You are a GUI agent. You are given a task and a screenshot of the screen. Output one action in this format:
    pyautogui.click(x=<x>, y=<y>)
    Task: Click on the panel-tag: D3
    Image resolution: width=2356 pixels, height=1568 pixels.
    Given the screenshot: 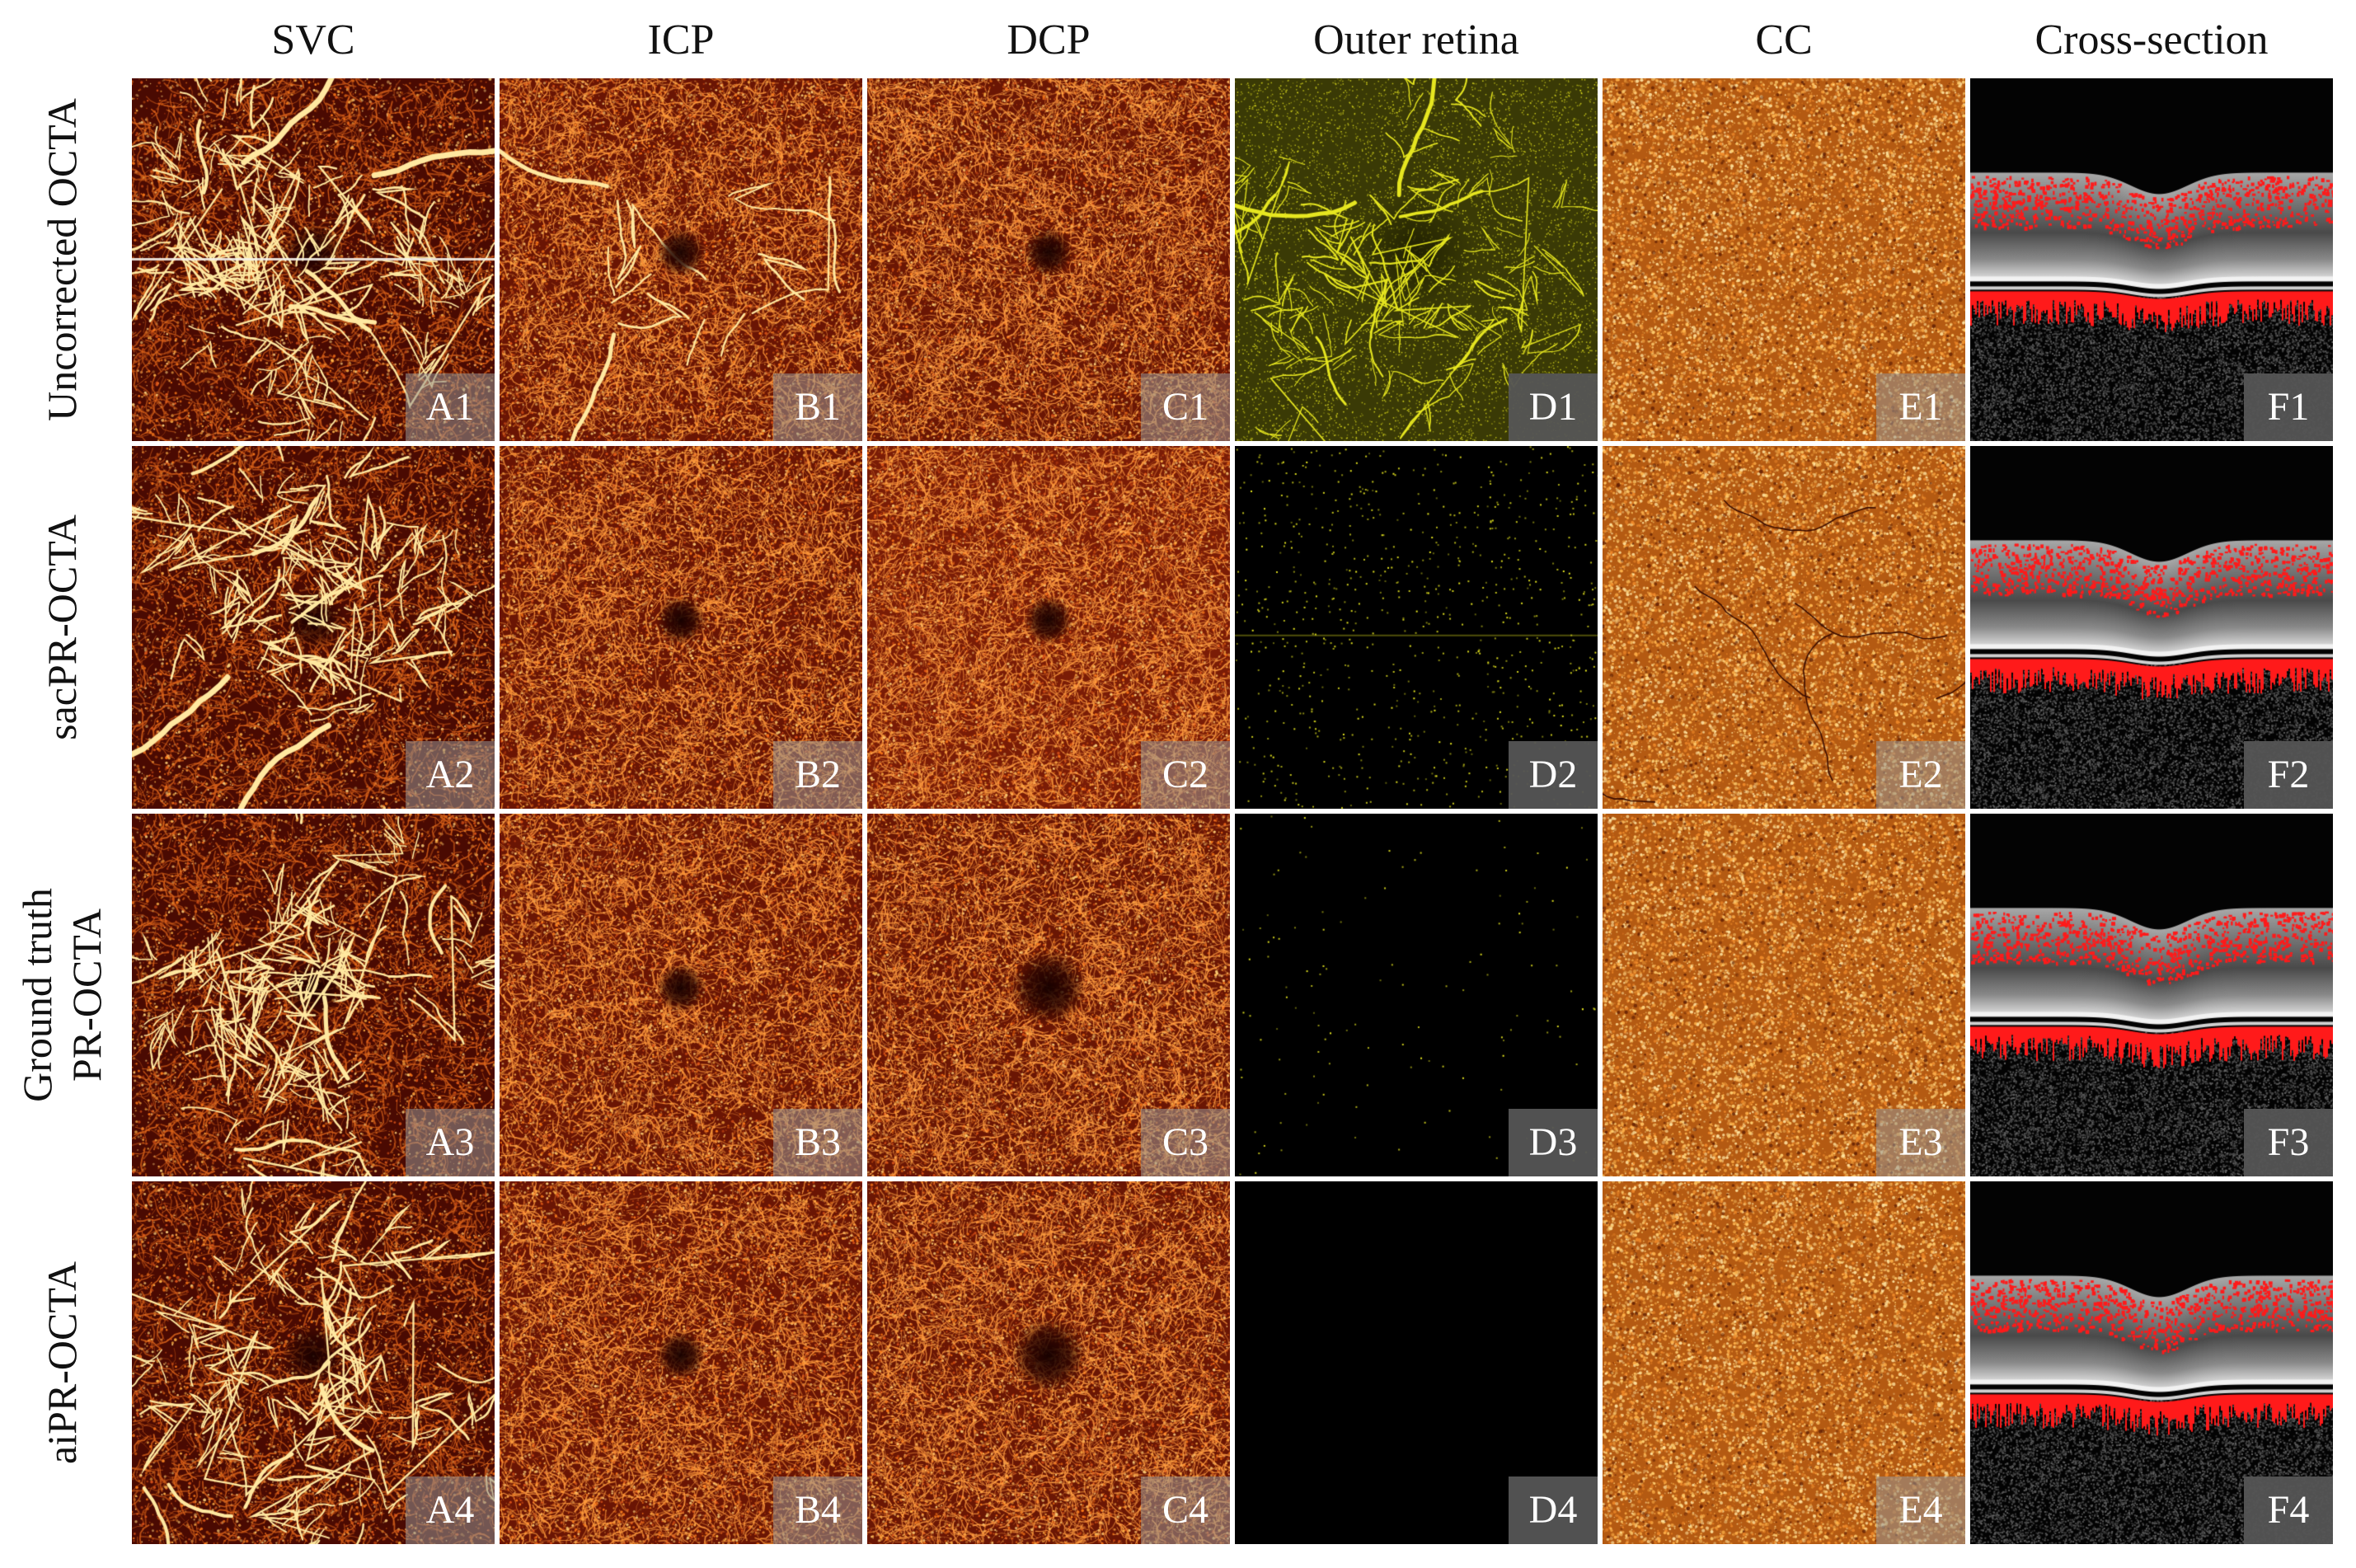 What is the action you would take?
    pyautogui.click(x=1554, y=1142)
    